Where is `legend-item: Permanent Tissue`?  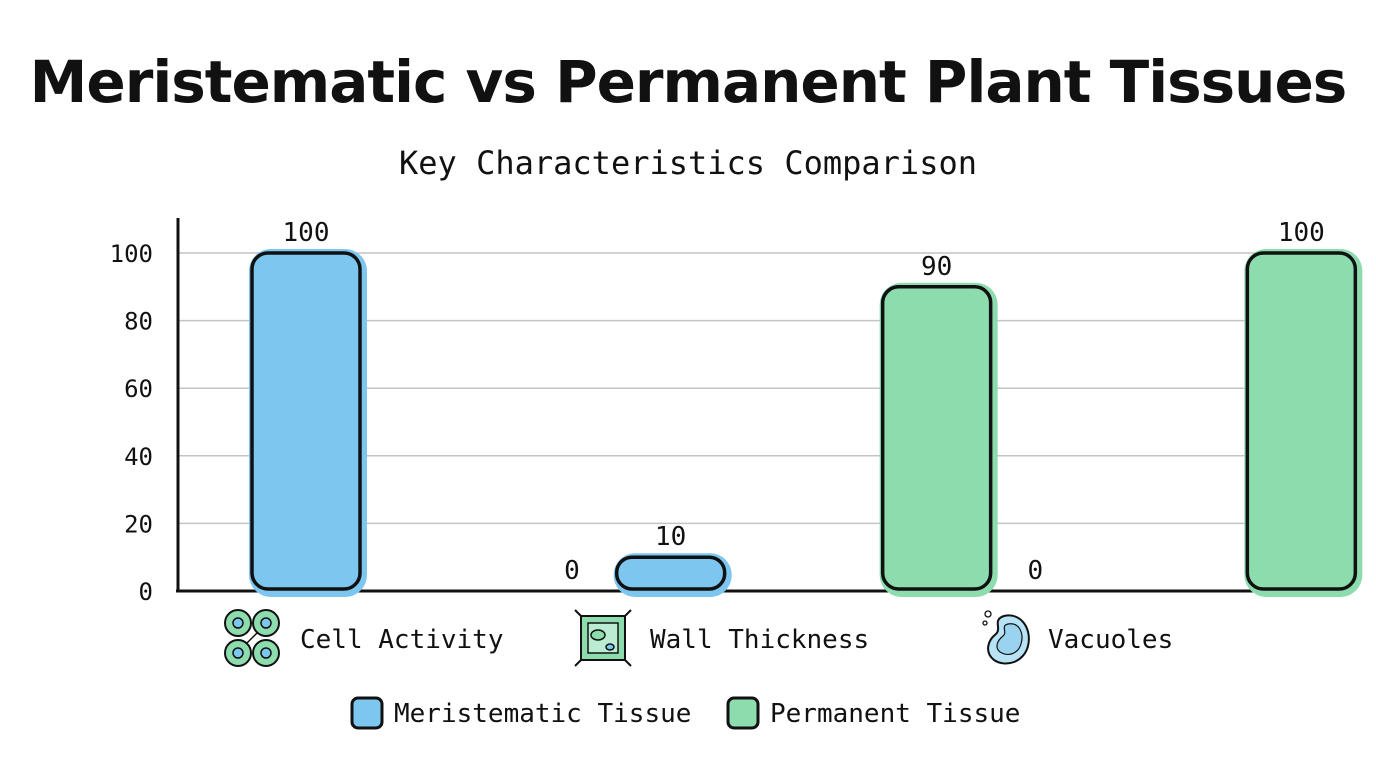 legend-item: Permanent Tissue is located at coordinates (873, 713).